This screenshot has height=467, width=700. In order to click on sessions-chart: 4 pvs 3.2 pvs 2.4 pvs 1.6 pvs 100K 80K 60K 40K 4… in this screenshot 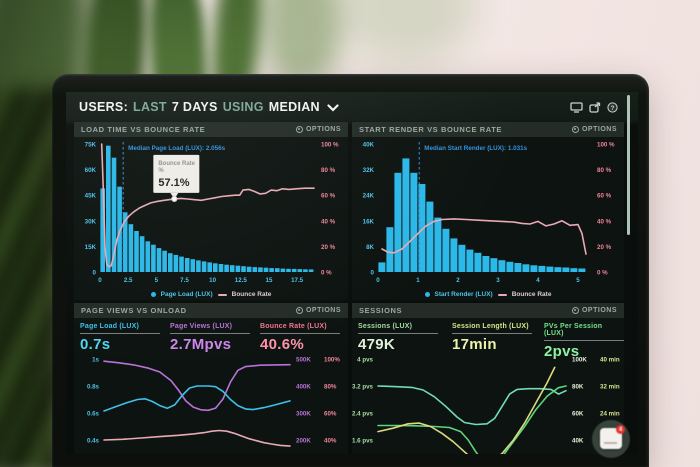, I will do `click(488, 404)`.